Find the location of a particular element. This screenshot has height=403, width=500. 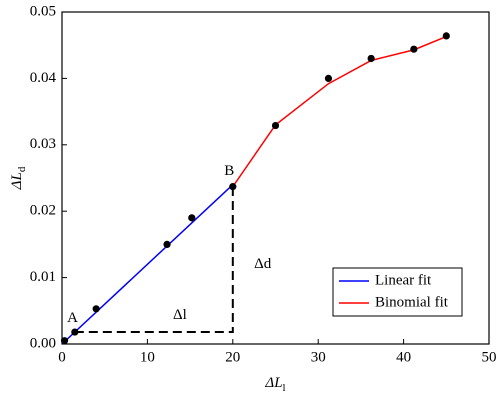

y-tick-label: 0.01 is located at coordinates (43, 277).